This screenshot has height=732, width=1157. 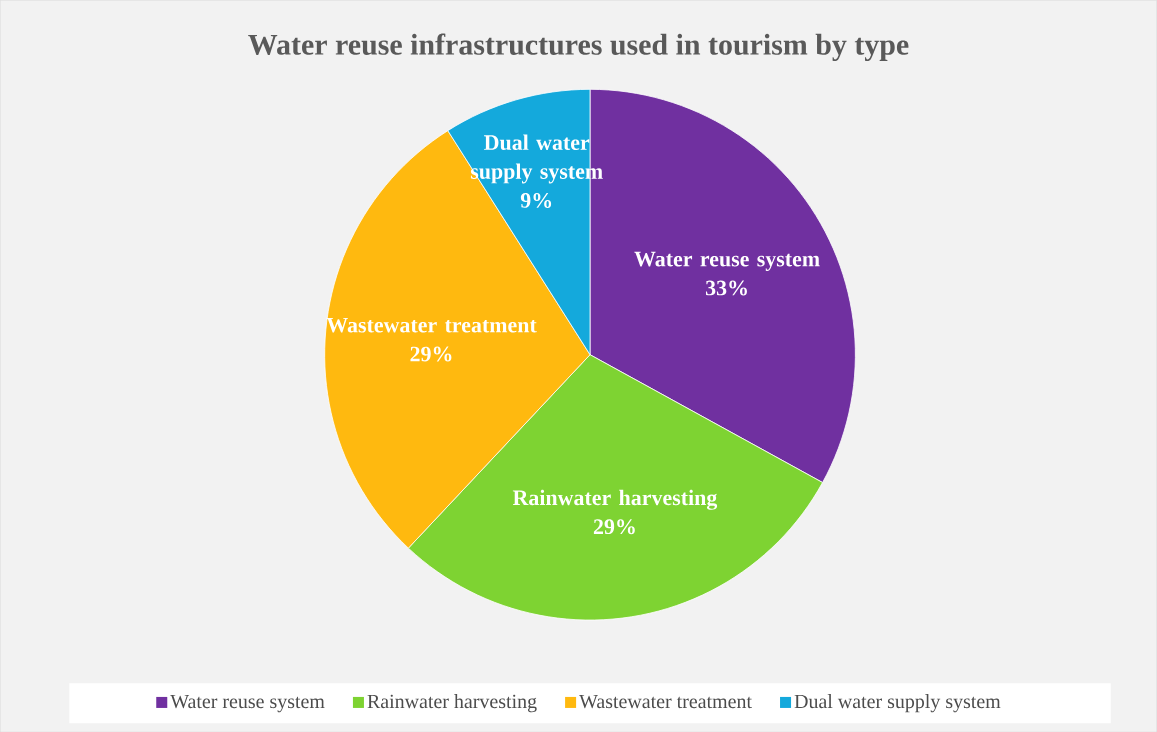 I want to click on slice-label: Wastewater treatment, so click(x=431, y=325).